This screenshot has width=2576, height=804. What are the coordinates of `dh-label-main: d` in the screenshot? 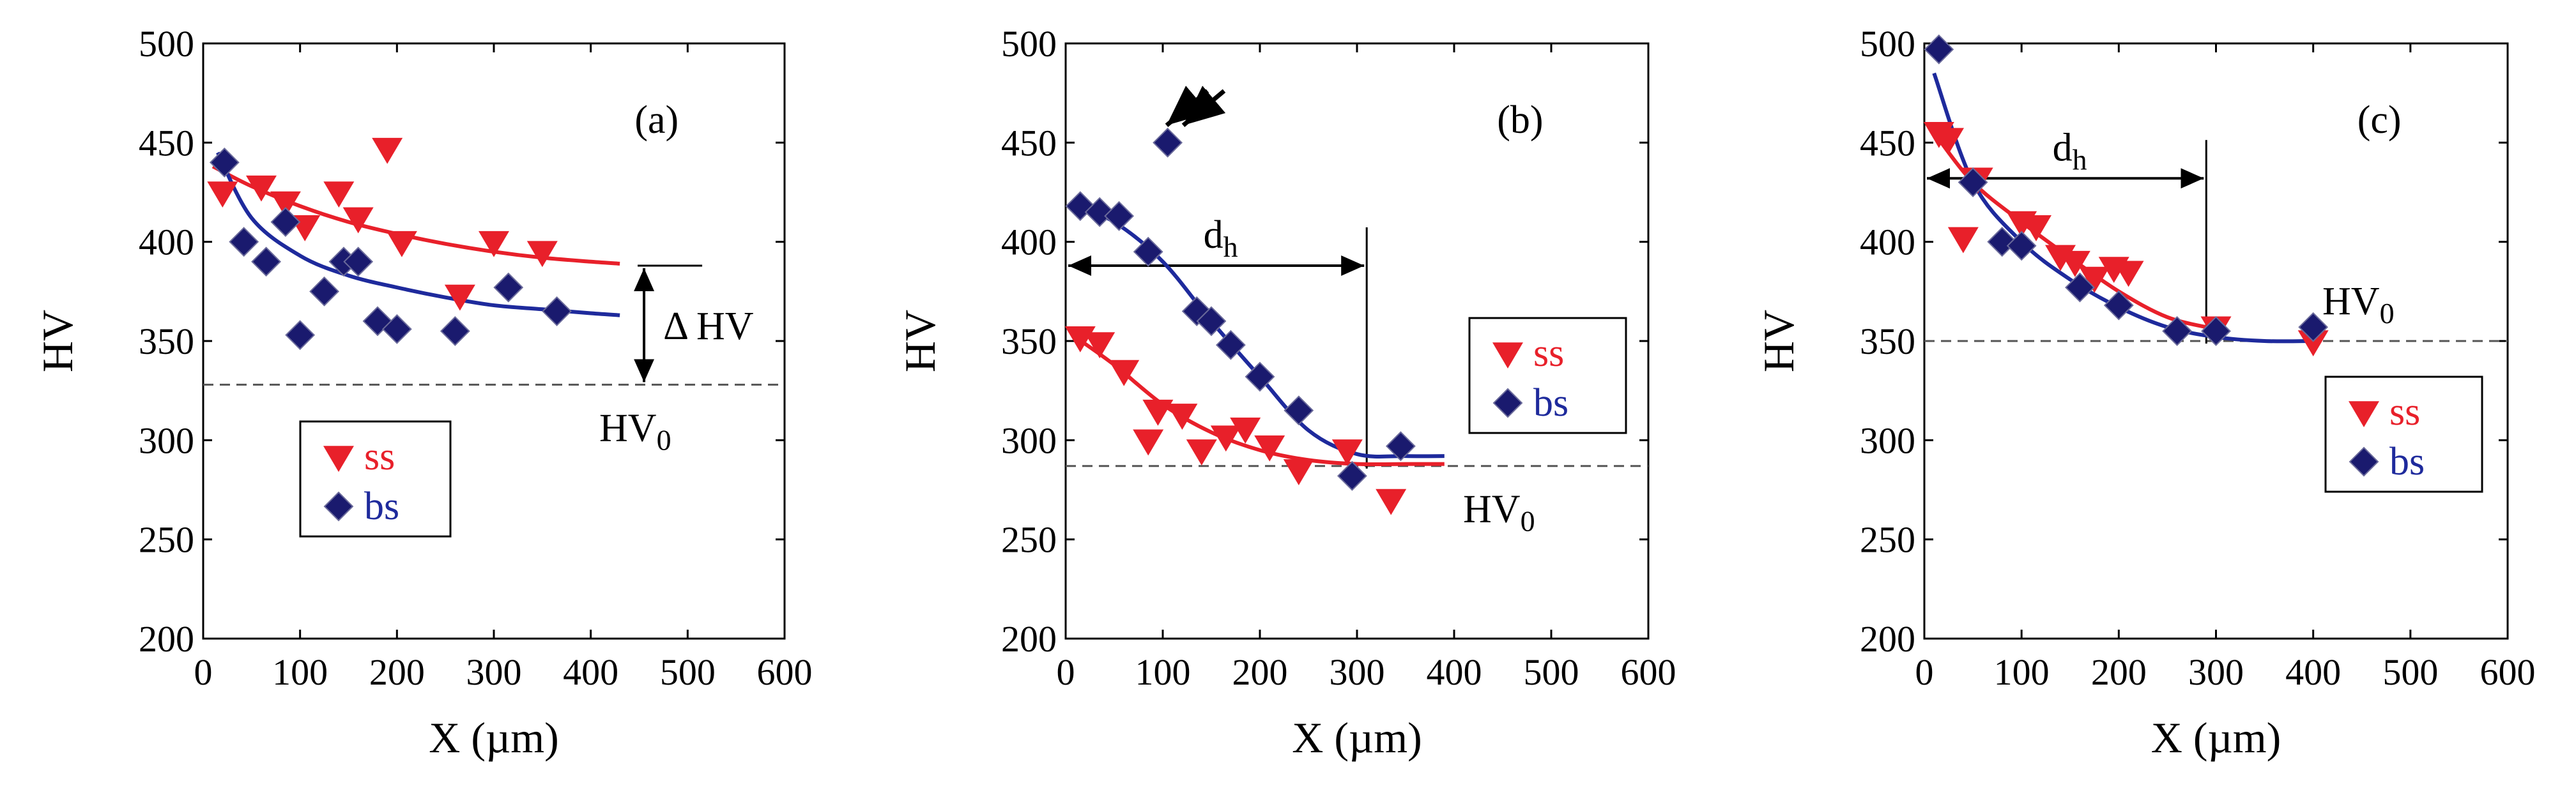 It's located at (2063, 148).